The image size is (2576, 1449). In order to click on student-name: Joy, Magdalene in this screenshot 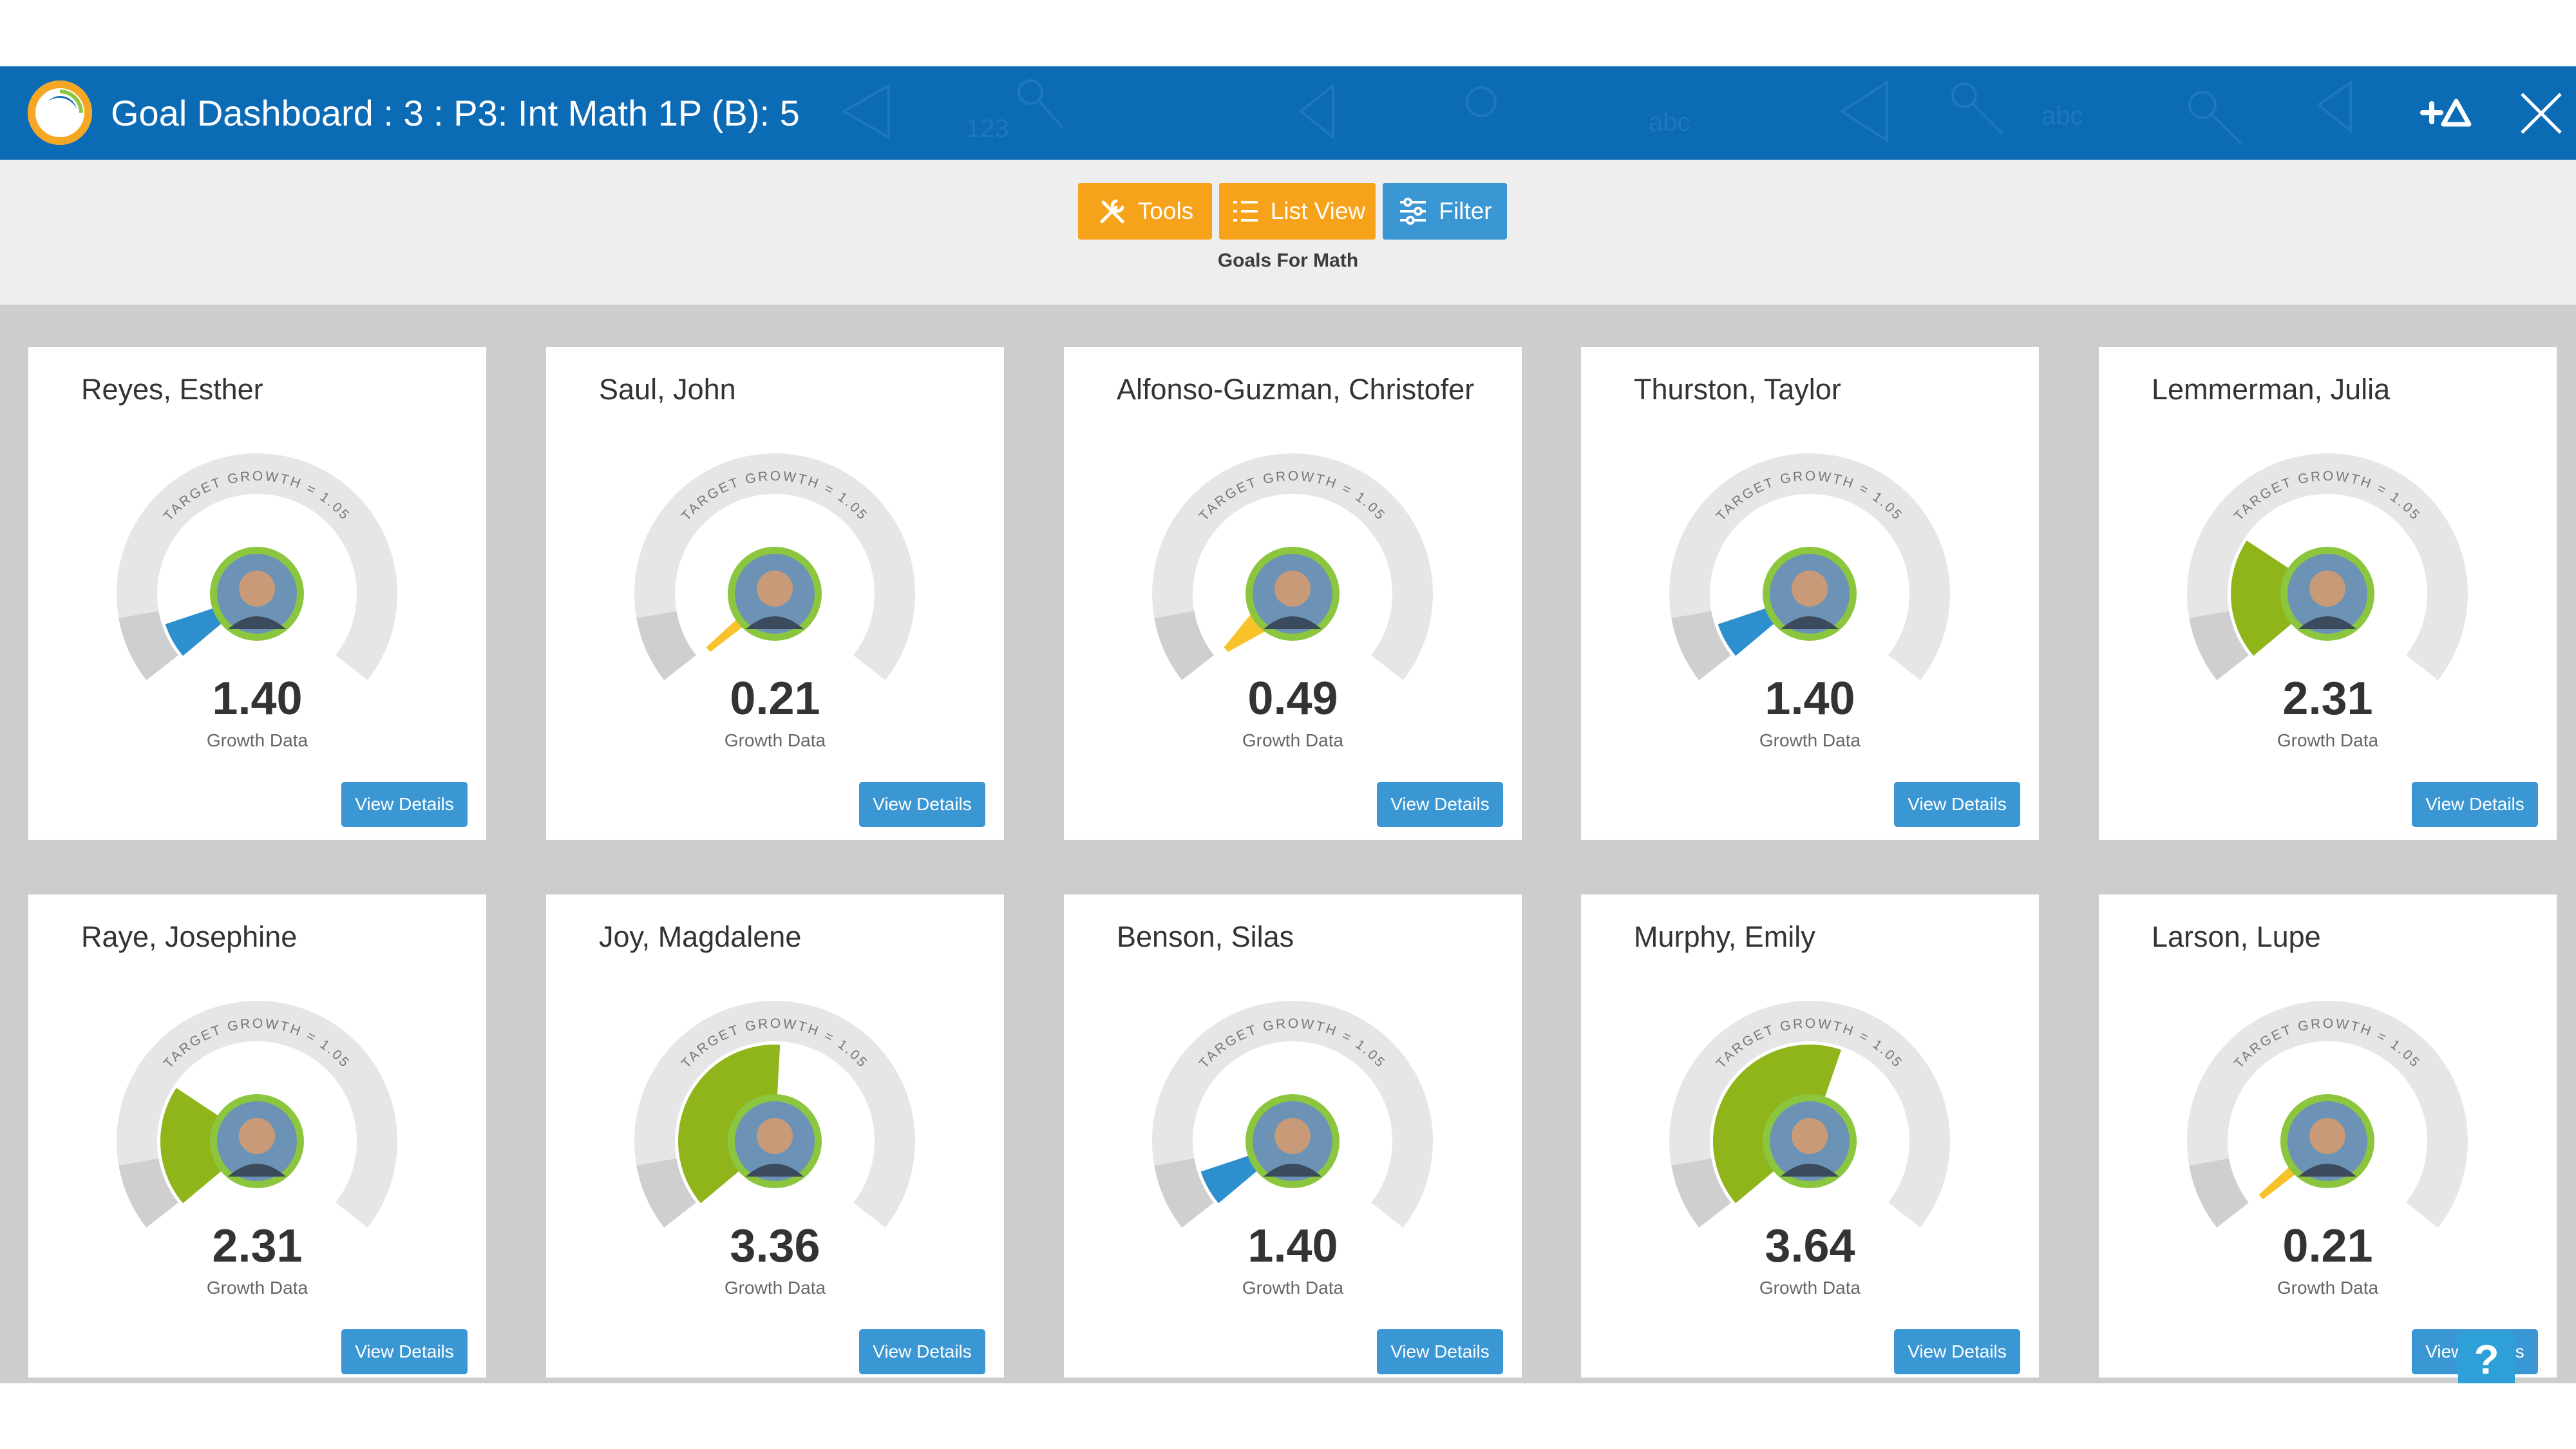, I will do `click(700, 937)`.